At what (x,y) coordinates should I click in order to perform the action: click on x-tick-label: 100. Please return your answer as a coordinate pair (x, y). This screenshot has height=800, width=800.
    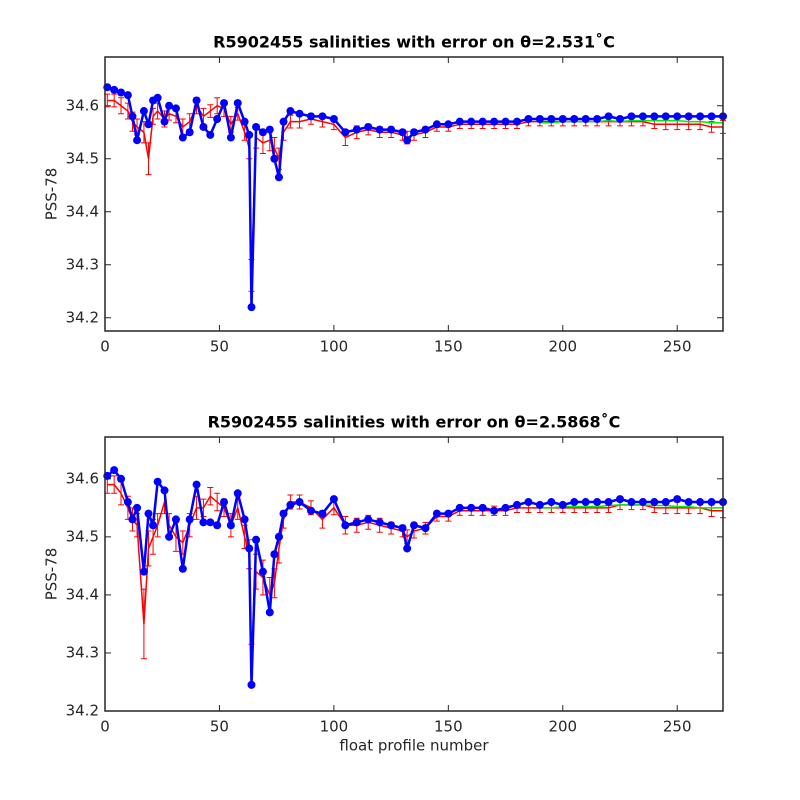
    Looking at the image, I should click on (334, 347).